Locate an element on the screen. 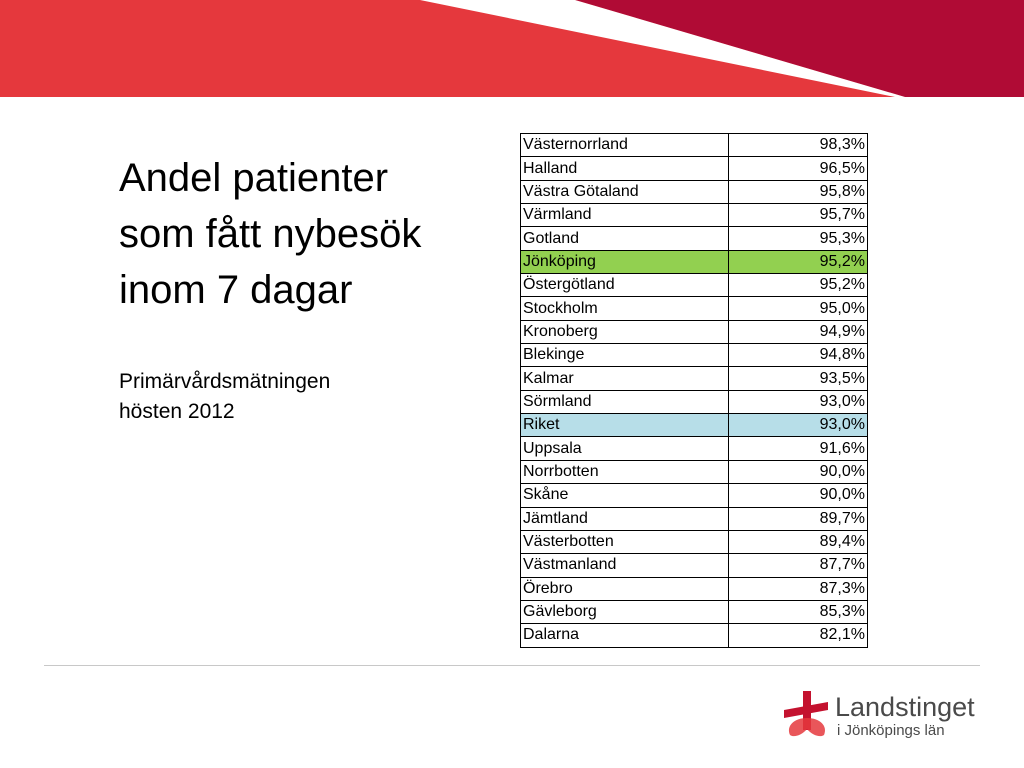 The image size is (1024, 768). region-value-cell: 85,3% is located at coordinates (798, 612).